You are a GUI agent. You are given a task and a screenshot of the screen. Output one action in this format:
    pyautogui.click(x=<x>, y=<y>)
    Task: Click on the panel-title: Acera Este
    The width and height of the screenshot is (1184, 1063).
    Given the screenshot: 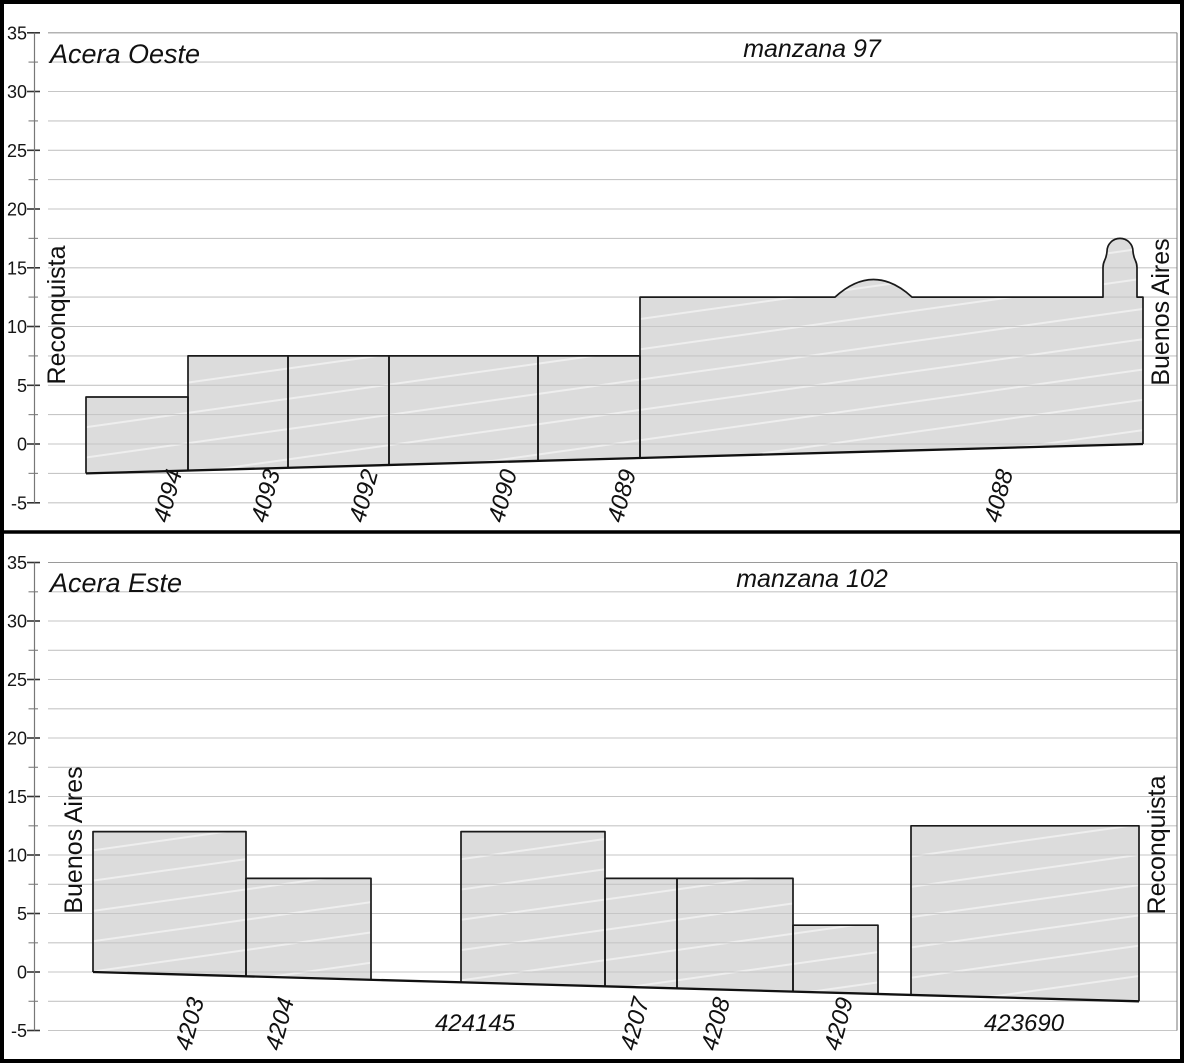 What is the action you would take?
    pyautogui.click(x=115, y=583)
    